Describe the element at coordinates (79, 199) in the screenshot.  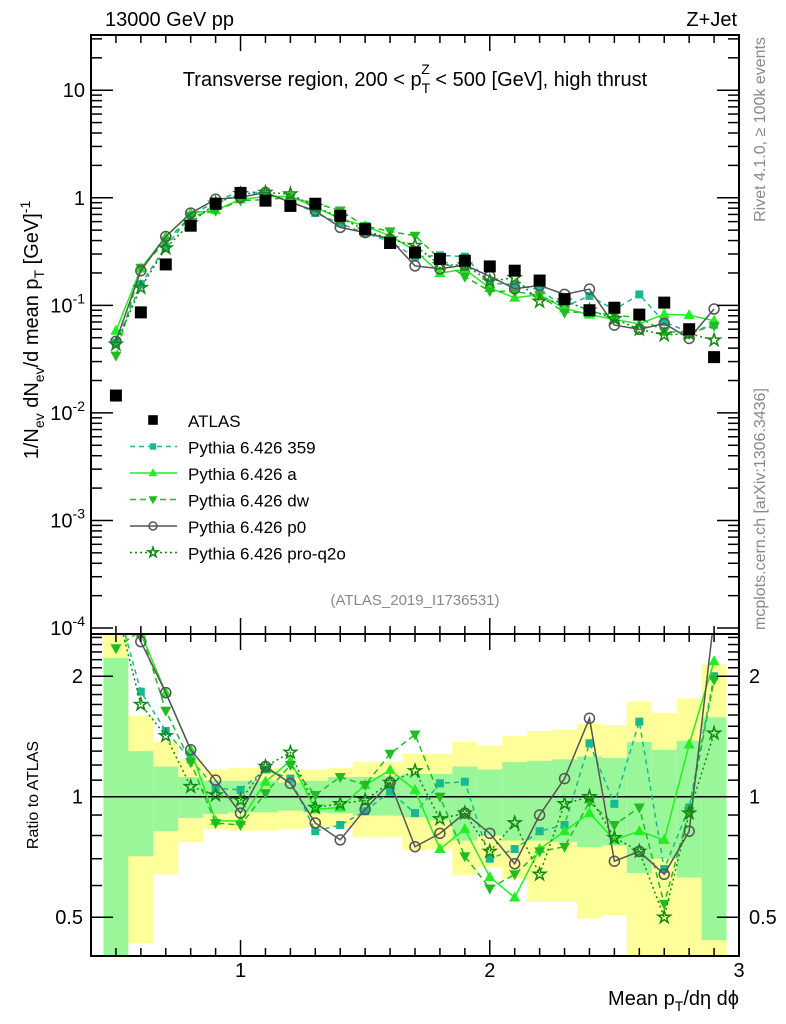
I see `y-tick-label: 1` at that location.